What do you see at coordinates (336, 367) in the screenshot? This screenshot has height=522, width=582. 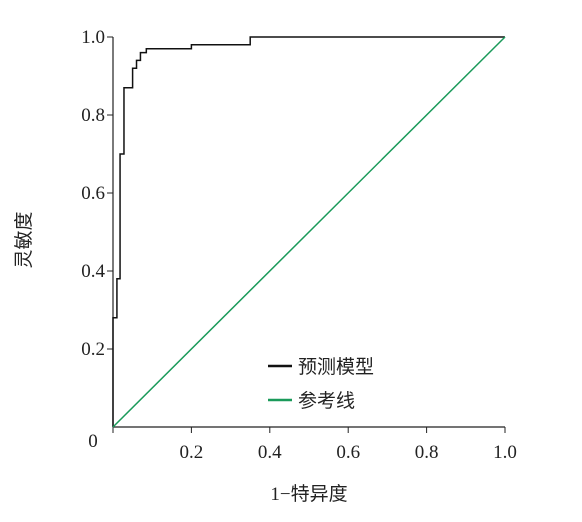 I see `legend-label: 预测模型` at bounding box center [336, 367].